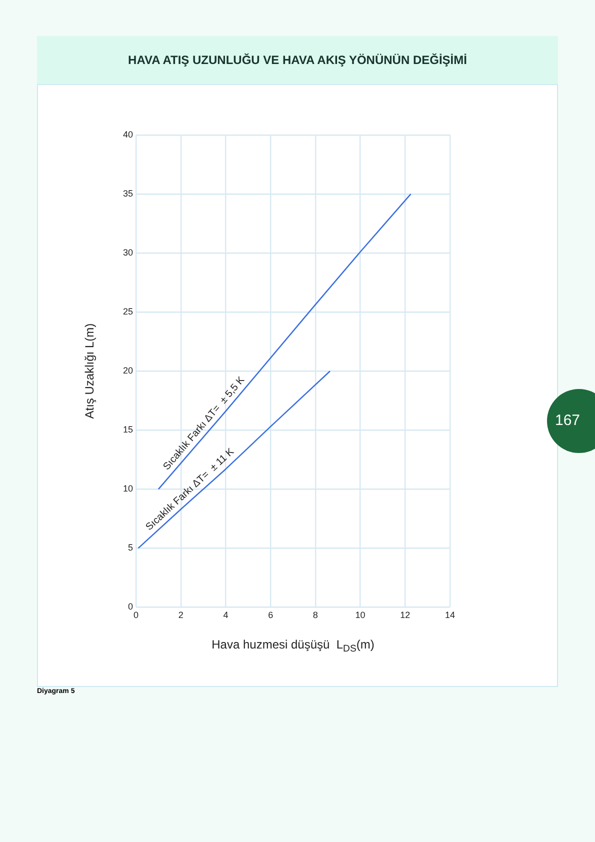 Image resolution: width=595 pixels, height=842 pixels. Describe the element at coordinates (271, 615) in the screenshot. I see `x-tick-label: 6` at that location.